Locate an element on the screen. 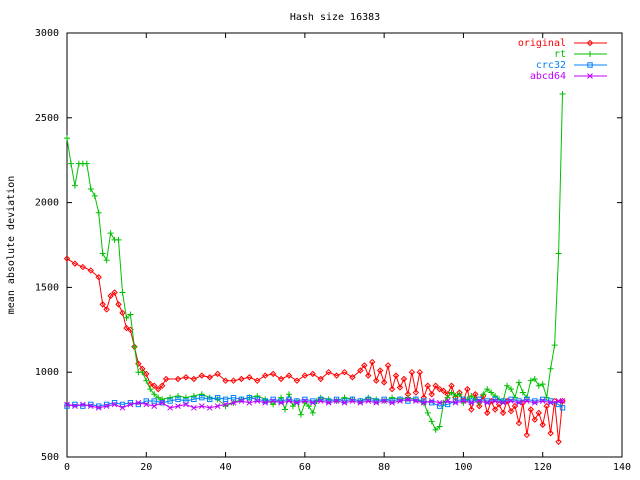 This screenshot has width=640, height=480. series-line-crc32 is located at coordinates (314, 403).